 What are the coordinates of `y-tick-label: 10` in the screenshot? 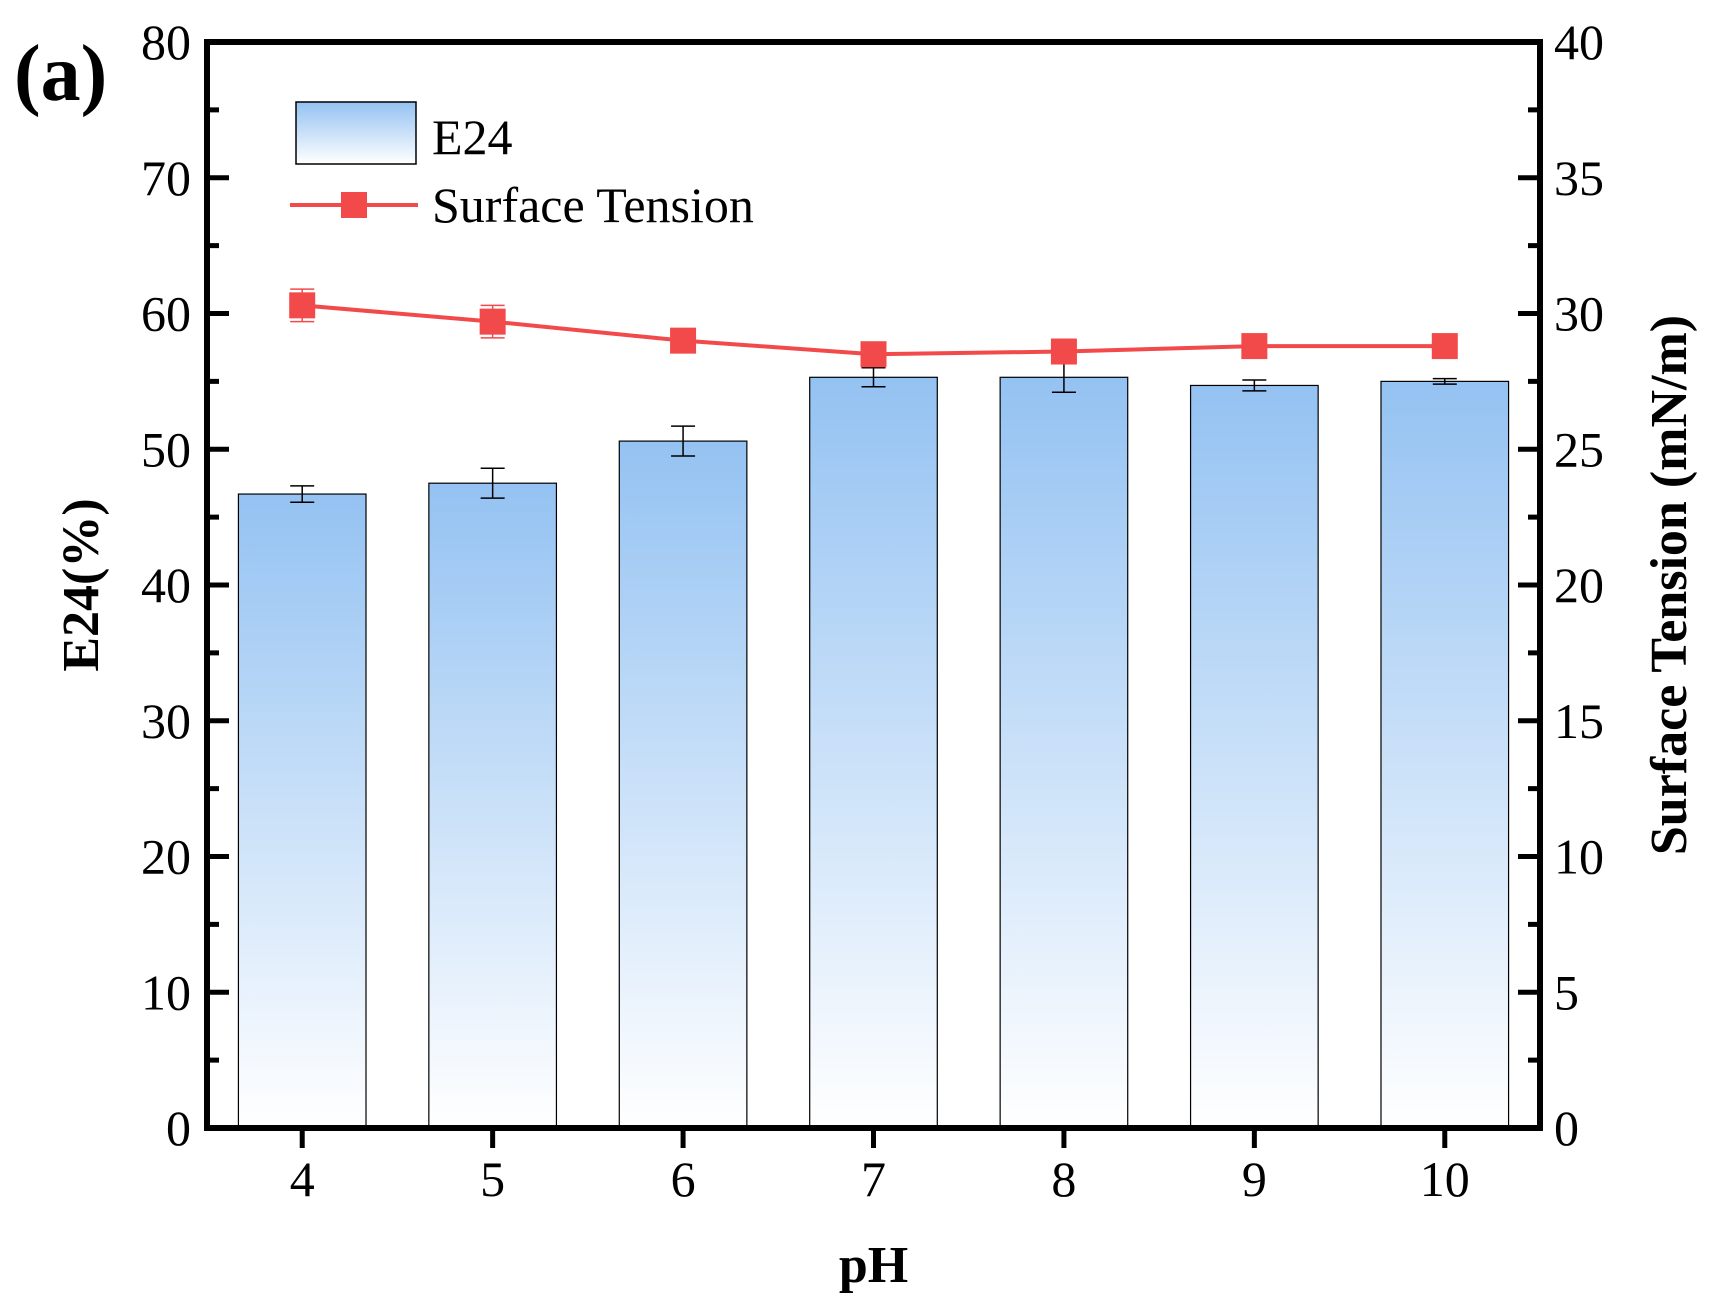 It's located at (166, 992).